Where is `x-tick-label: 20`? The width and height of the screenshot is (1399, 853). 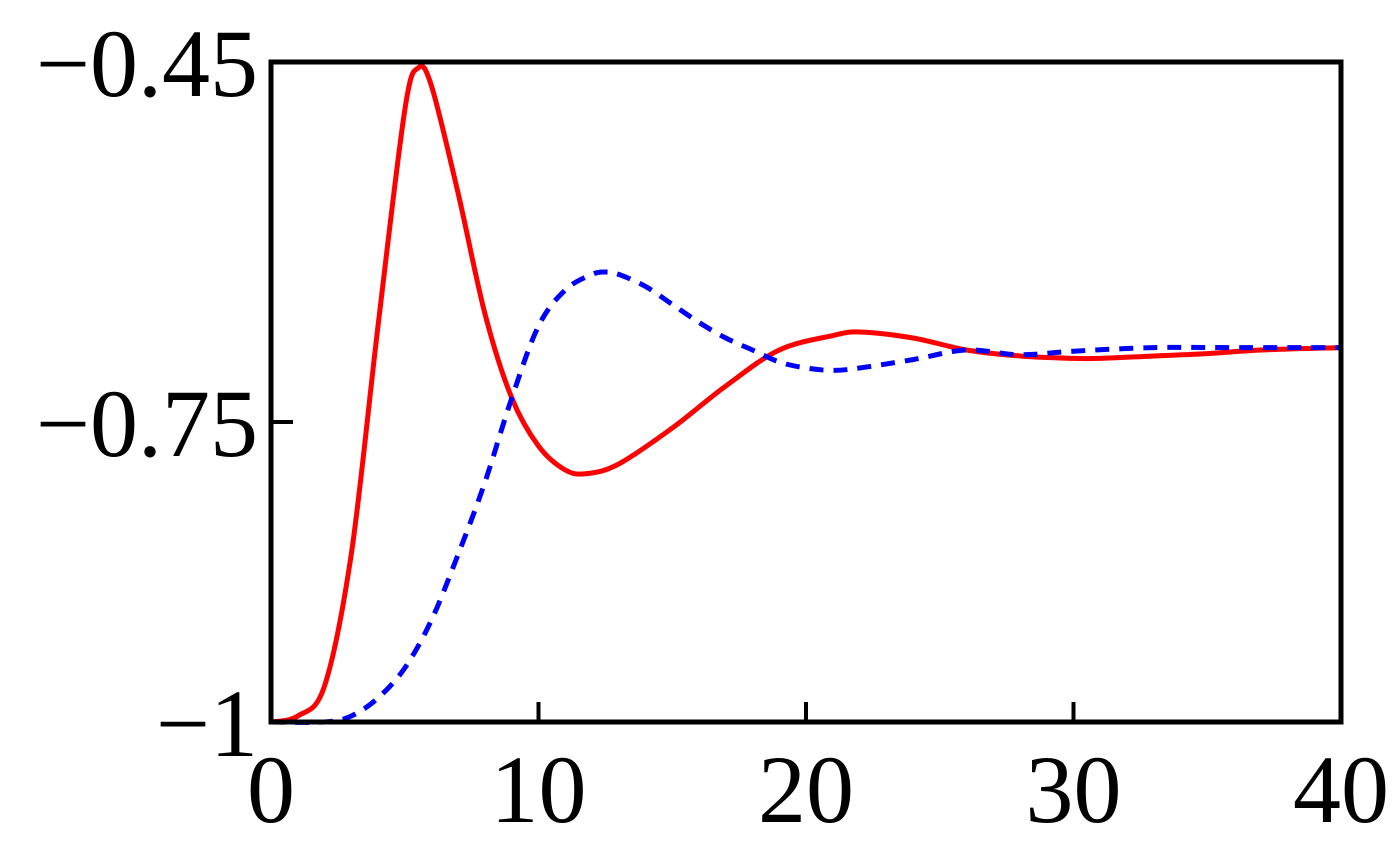
x-tick-label: 20 is located at coordinates (806, 789).